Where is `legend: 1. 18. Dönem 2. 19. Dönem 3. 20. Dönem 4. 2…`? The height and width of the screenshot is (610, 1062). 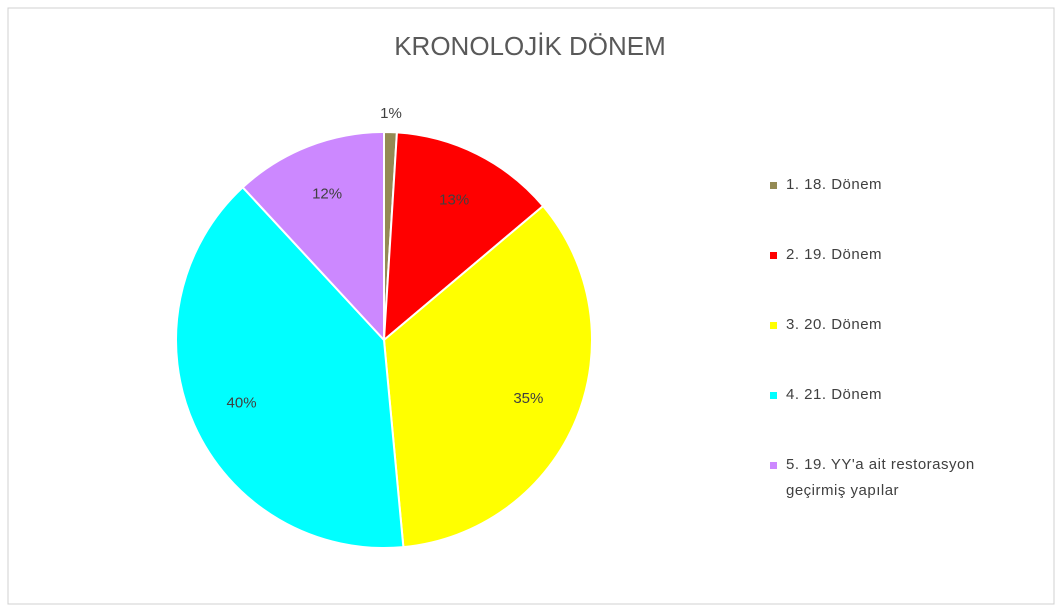
legend: 1. 18. Dönem 2. 19. Dönem 3. 20. Dönem 4. 2… is located at coordinates (900, 347).